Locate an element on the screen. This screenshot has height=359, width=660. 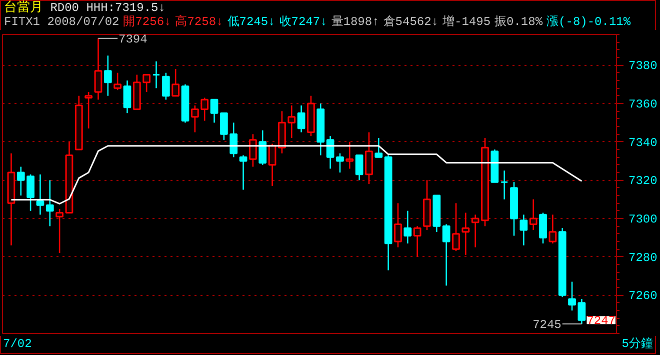
y-tick-label: 7360 is located at coordinates (643, 105).